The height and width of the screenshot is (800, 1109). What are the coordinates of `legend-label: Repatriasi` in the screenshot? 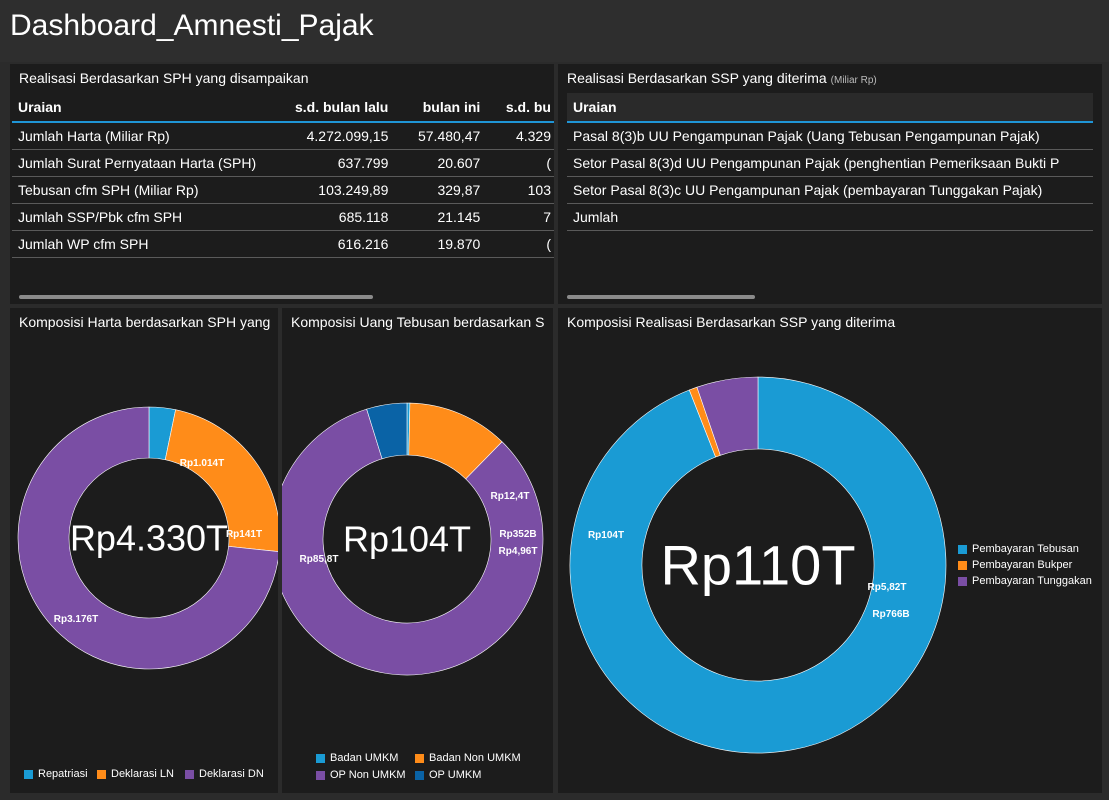 It's located at (63, 774).